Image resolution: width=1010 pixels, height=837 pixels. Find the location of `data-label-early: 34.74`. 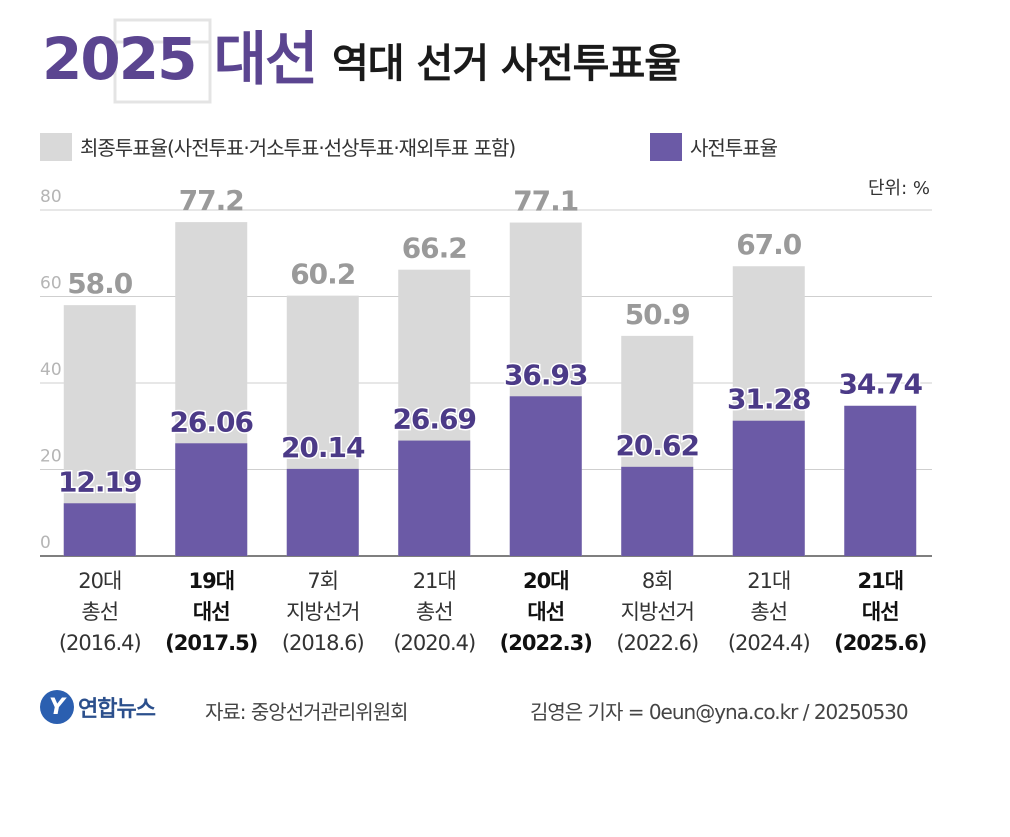

data-label-early: 34.74 is located at coordinates (880, 384).